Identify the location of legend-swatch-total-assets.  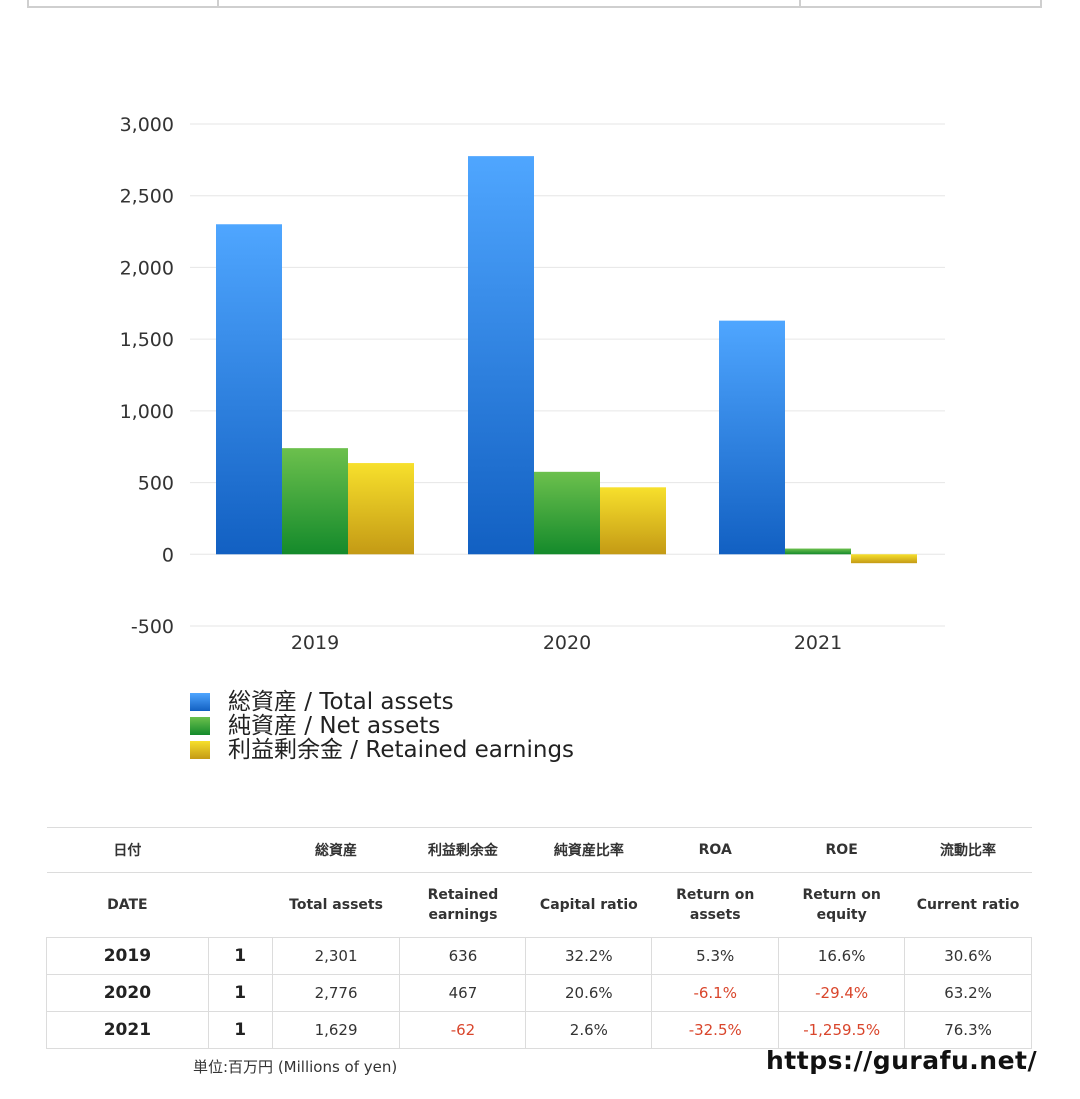
(200, 702).